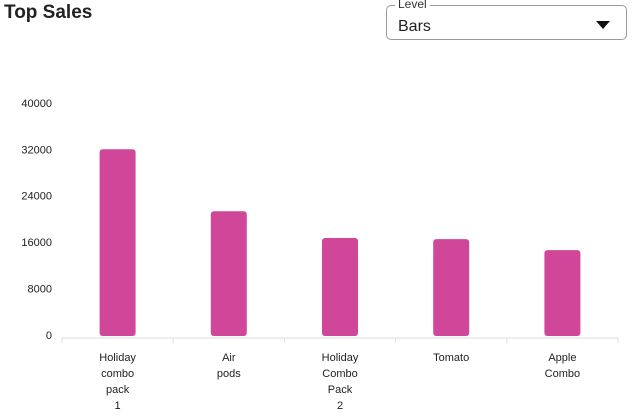 The width and height of the screenshot is (633, 418). Describe the element at coordinates (229, 366) in the screenshot. I see `x-tick-label: Air pods` at that location.